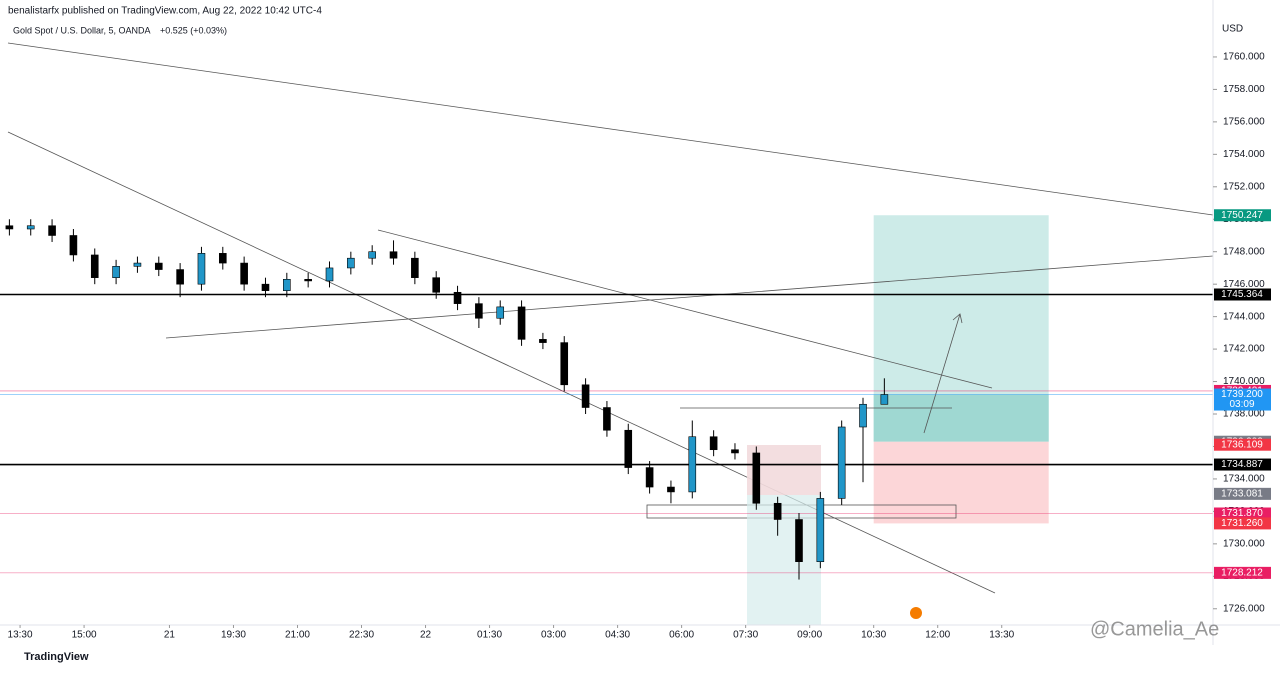  What do you see at coordinates (809, 635) in the screenshot?
I see `x-tick-label: 09:00` at bounding box center [809, 635].